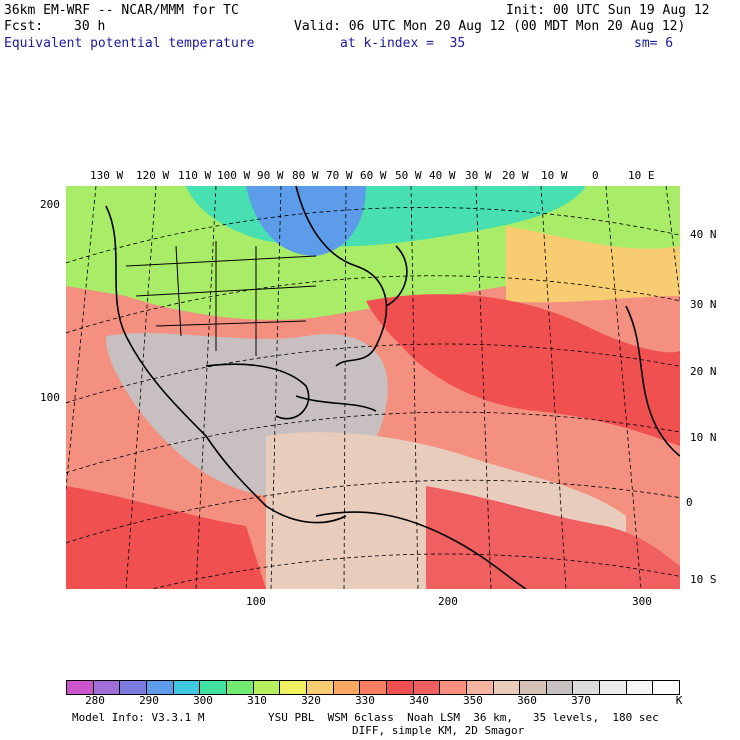 The image size is (740, 740). What do you see at coordinates (438, 730) in the screenshot?
I see `diffusion-info: DIFF, simple KM, 2D Smagor` at bounding box center [438, 730].